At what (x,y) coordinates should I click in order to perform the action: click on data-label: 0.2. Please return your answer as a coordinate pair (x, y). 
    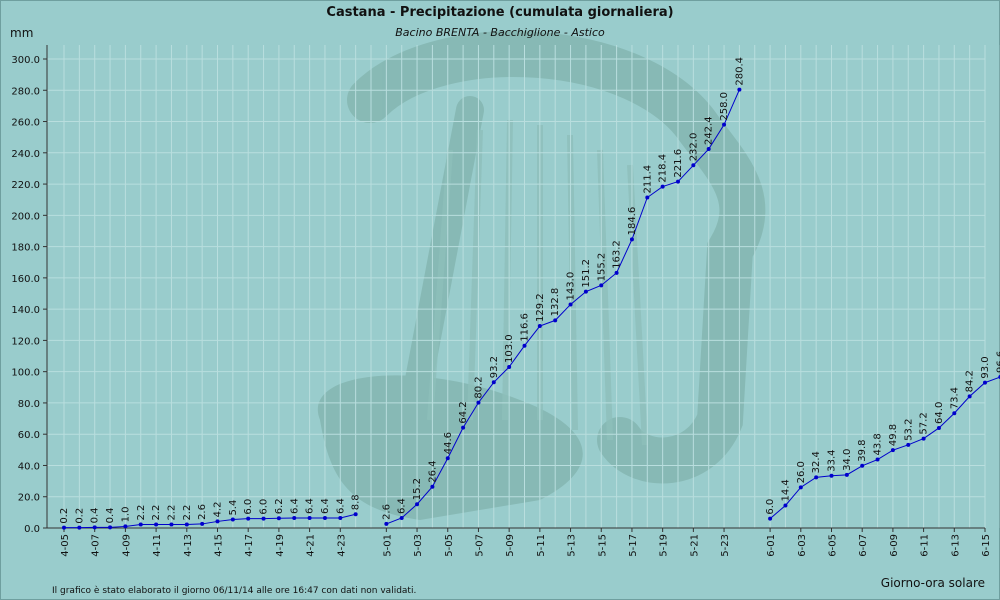
    Looking at the image, I should click on (64, 516).